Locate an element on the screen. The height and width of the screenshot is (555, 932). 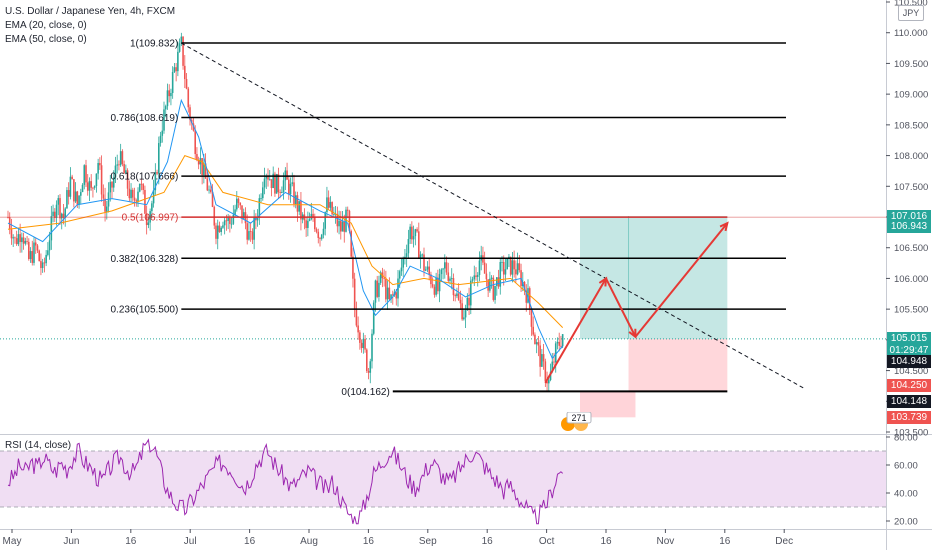
time-axis-label: Dec is located at coordinates (784, 541).